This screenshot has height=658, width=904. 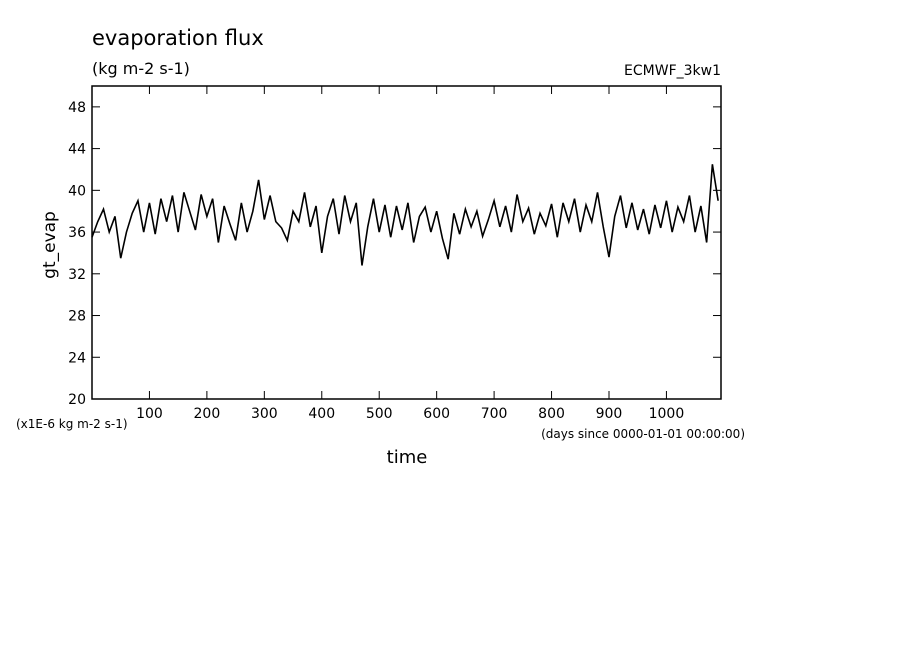 I want to click on x-axis-unit: (days since 0000-01-01 00:00:00), so click(x=643, y=434).